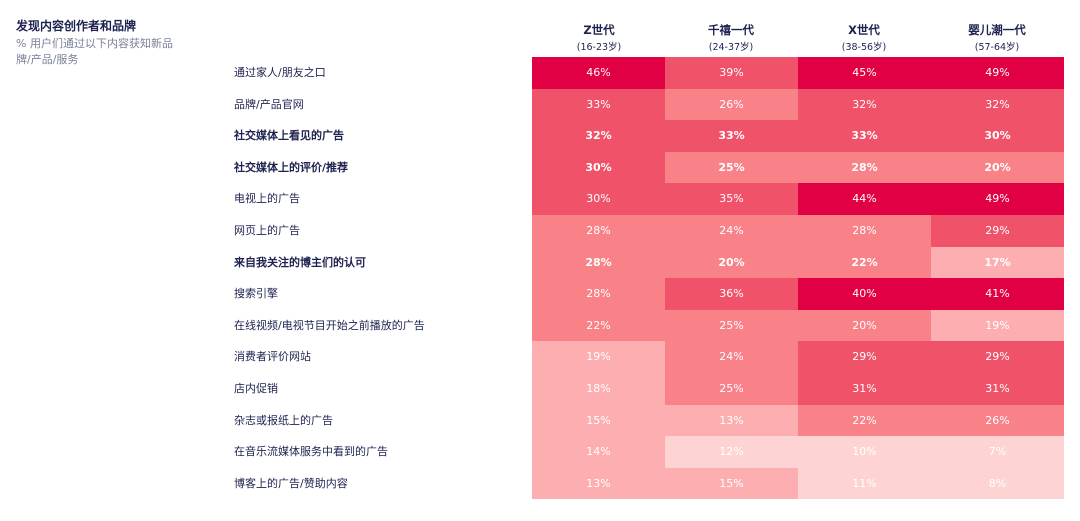 The height and width of the screenshot is (521, 1080). I want to click on column-age-range: (24-37岁), so click(731, 47).